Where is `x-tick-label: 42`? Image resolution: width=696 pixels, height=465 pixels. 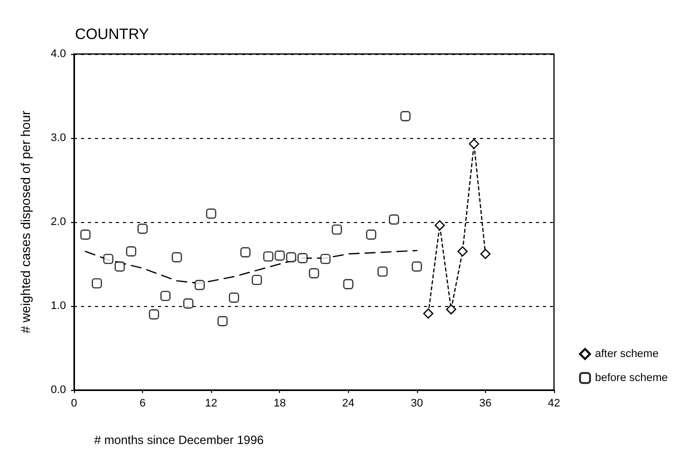 x-tick-label: 42 is located at coordinates (554, 404).